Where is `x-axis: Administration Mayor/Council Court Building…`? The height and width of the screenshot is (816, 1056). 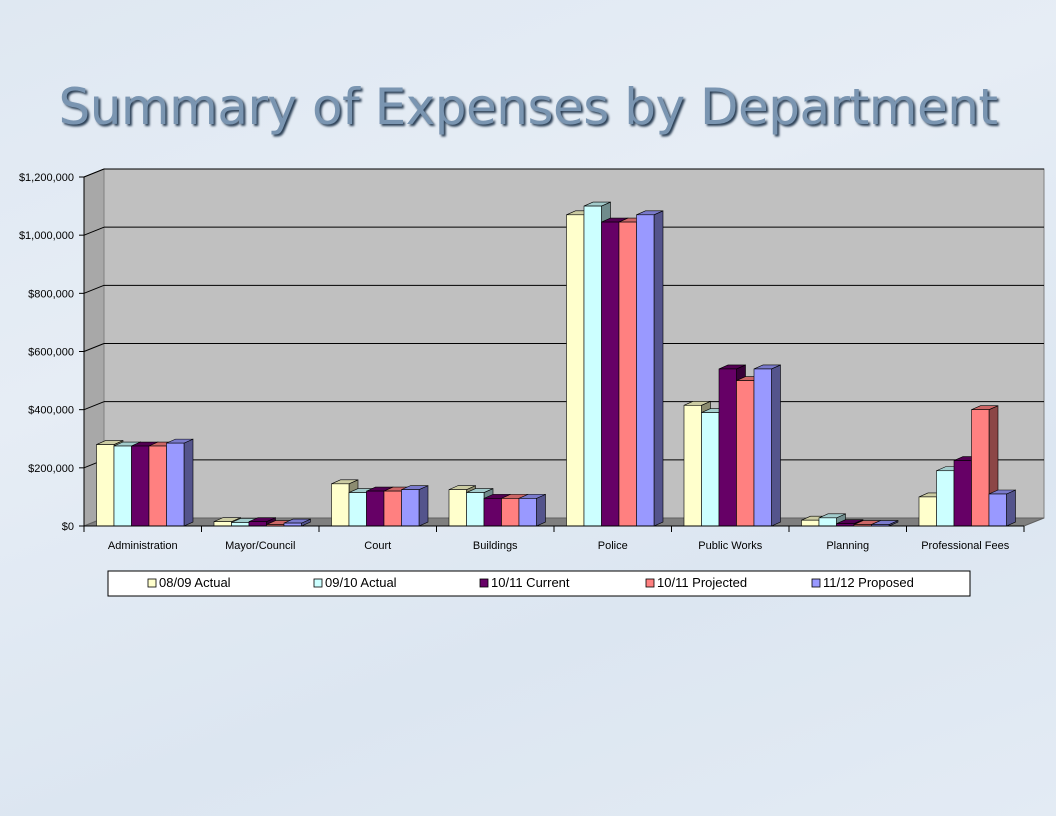
x-axis: Administration Mayor/Council Court Building… is located at coordinates (554, 538).